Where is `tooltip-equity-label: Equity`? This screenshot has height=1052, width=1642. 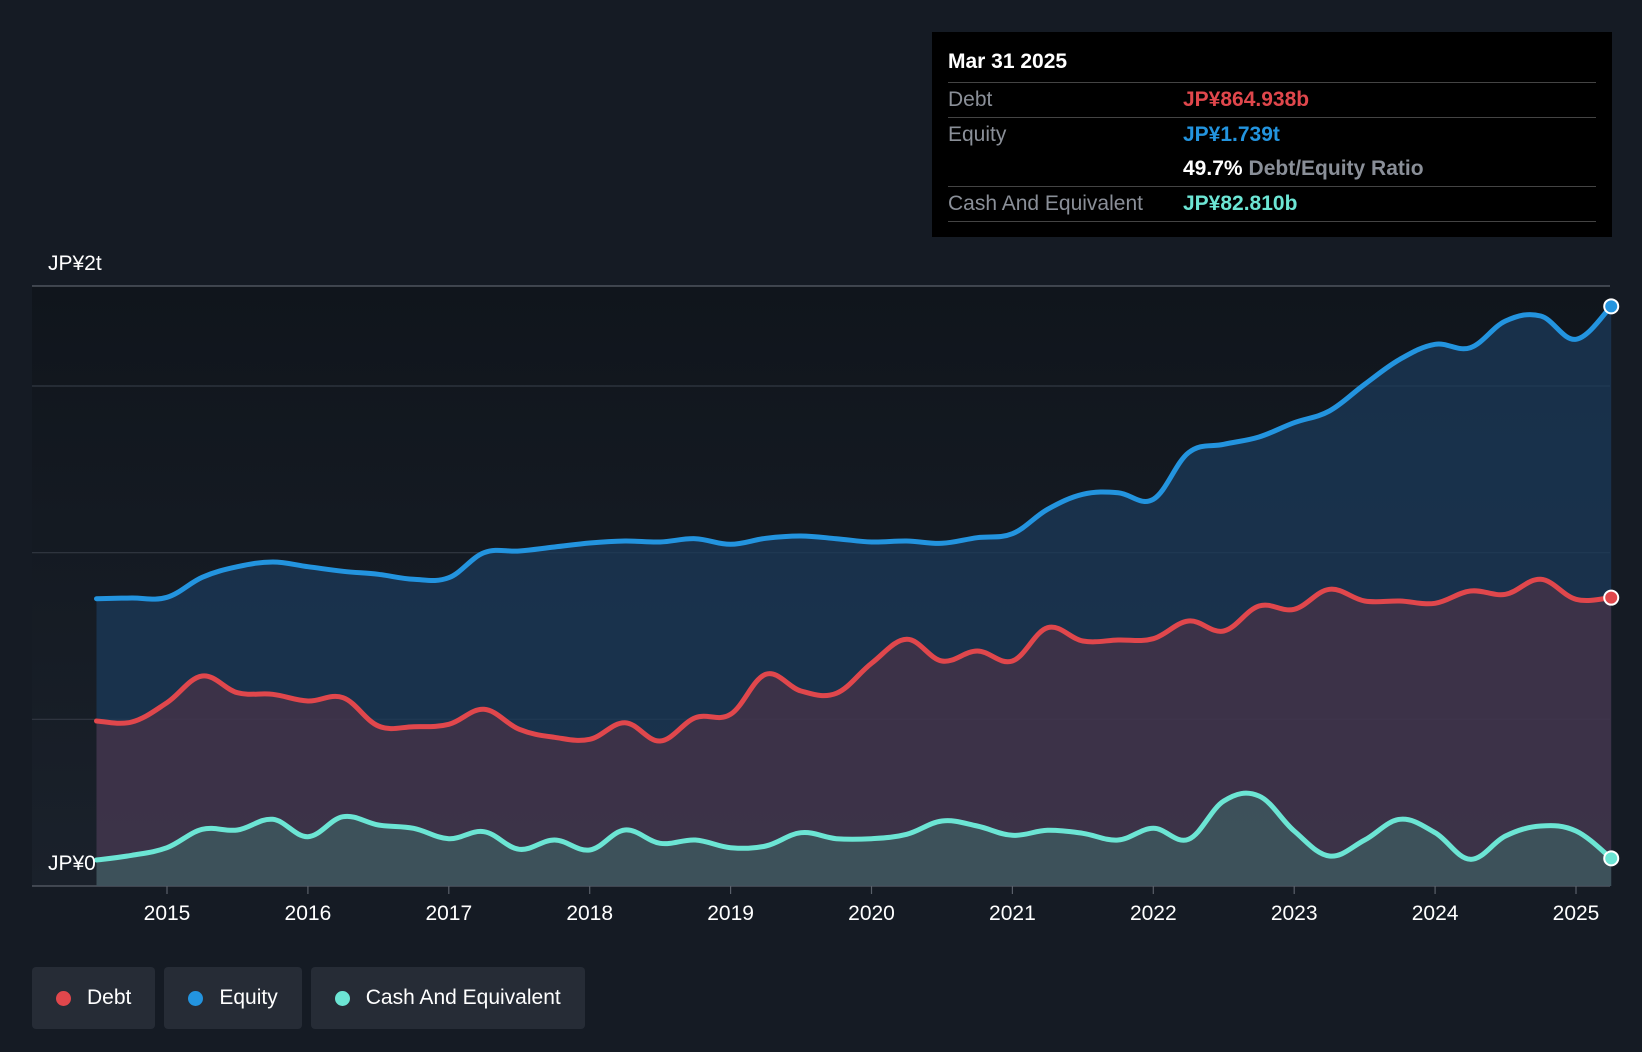 tooltip-equity-label: Equity is located at coordinates (977, 134).